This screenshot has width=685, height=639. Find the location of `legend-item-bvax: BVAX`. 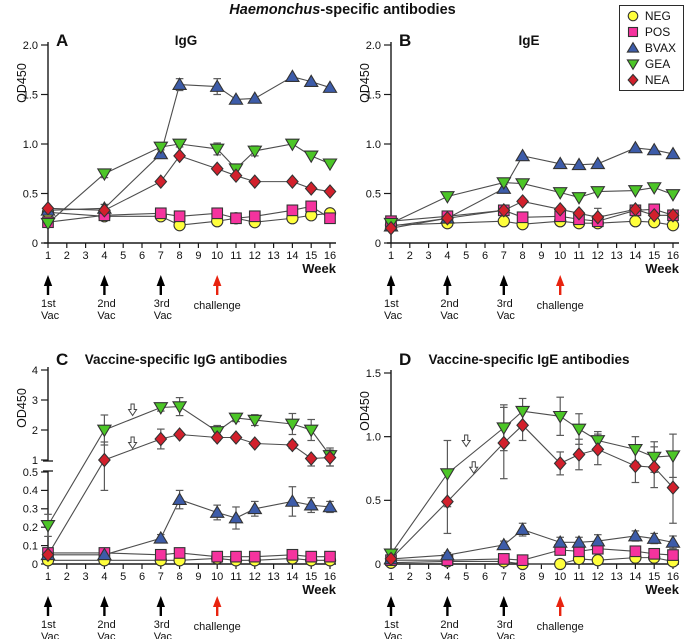

legend-item-bvax: BVAX is located at coordinates (650, 48).